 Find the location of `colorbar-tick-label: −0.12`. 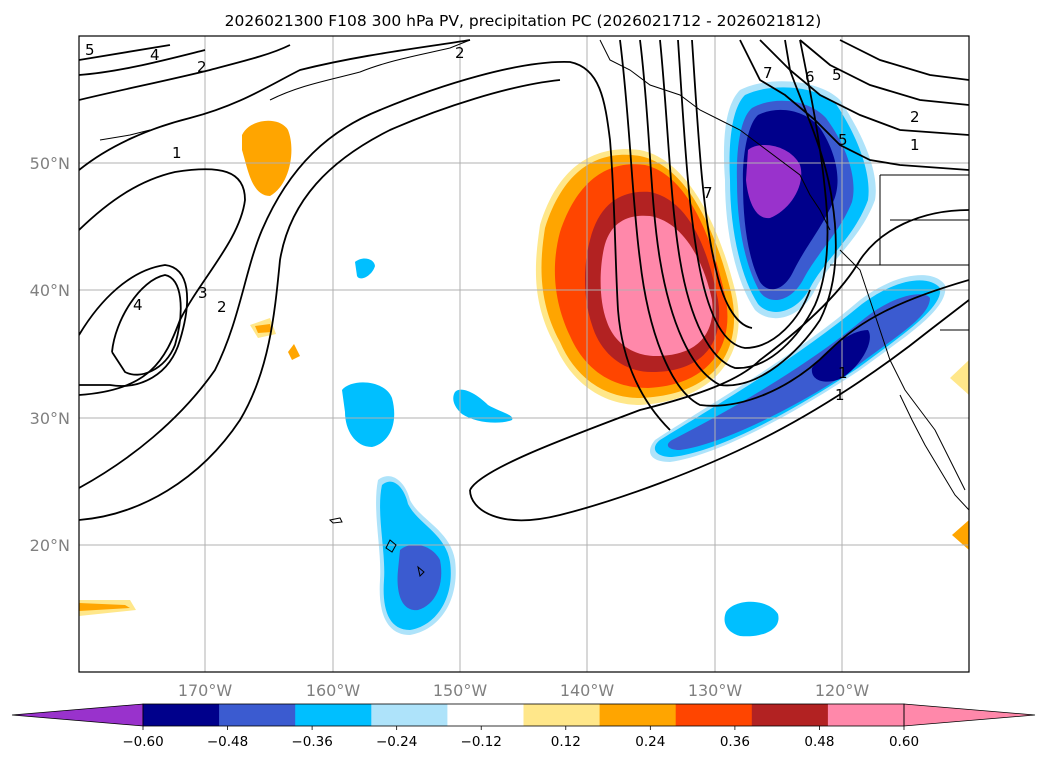

colorbar-tick-label: −0.12 is located at coordinates (481, 742).